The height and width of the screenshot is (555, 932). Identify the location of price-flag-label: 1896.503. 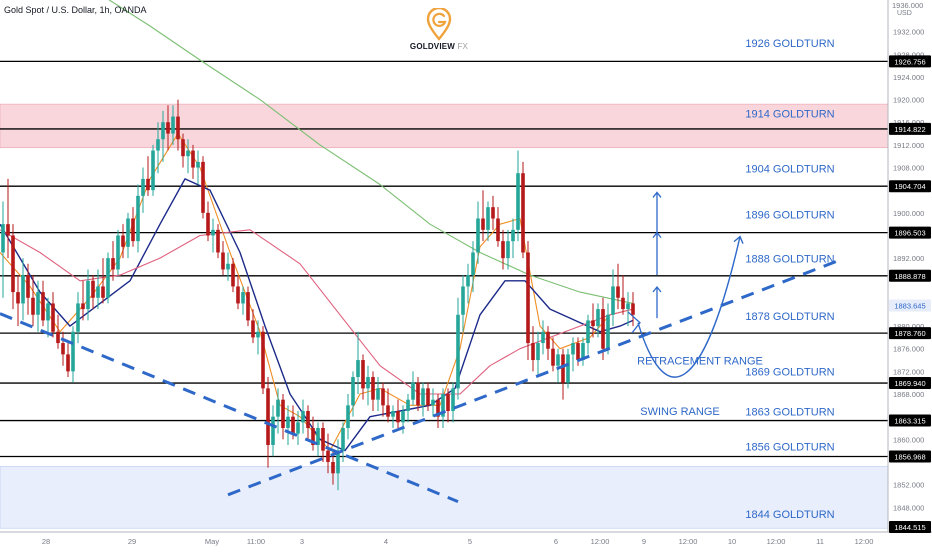
(909, 233).